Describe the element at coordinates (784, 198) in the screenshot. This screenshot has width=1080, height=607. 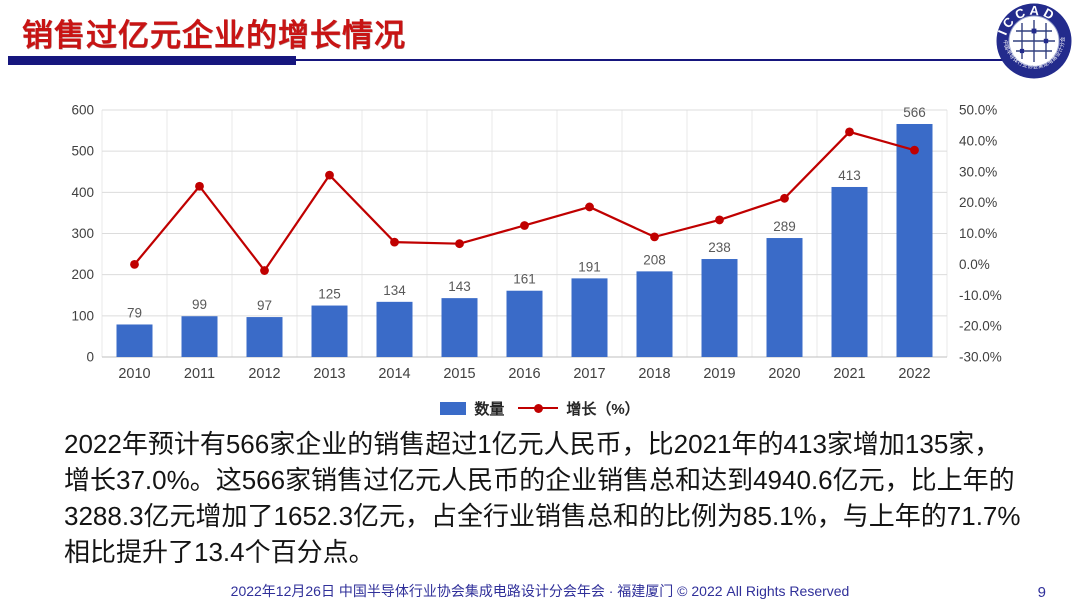
I see `growth-marker-2020` at that location.